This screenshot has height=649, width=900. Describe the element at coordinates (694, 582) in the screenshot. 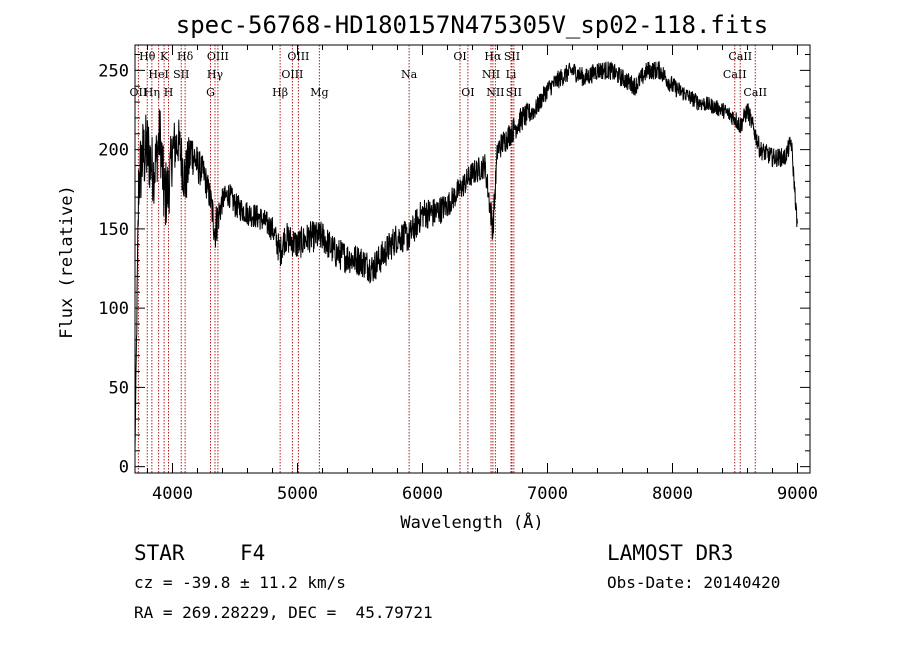

I see `observation-date: Obs-Date: 20140420` at that location.